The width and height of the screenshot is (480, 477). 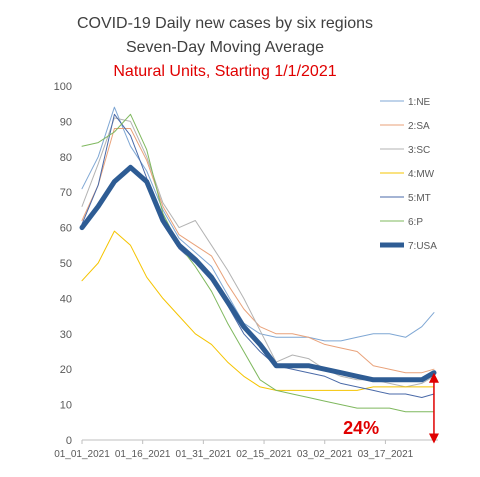 I want to click on legend-label: 5:MT, so click(x=419, y=198).